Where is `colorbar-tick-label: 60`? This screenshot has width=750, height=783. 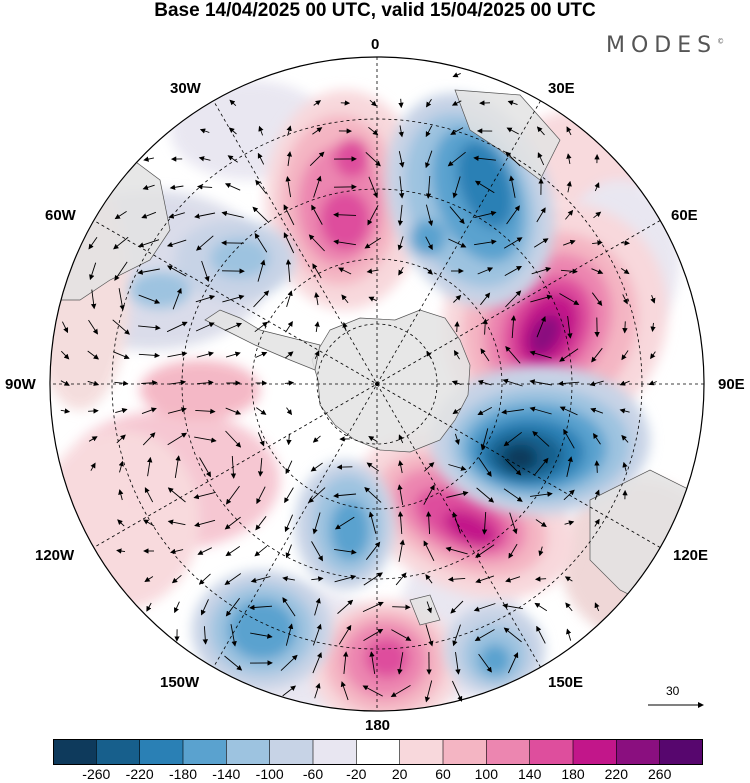 colorbar-tick-label: 60 is located at coordinates (443, 774).